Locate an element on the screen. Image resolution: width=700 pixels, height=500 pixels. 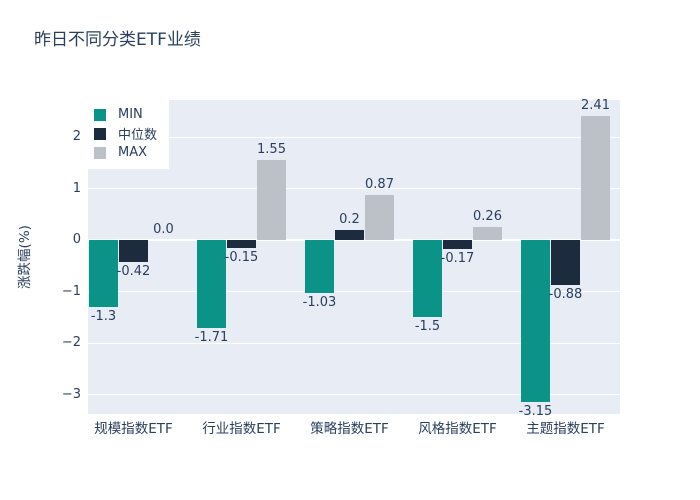
legend-swatch-min is located at coordinates (100, 114).